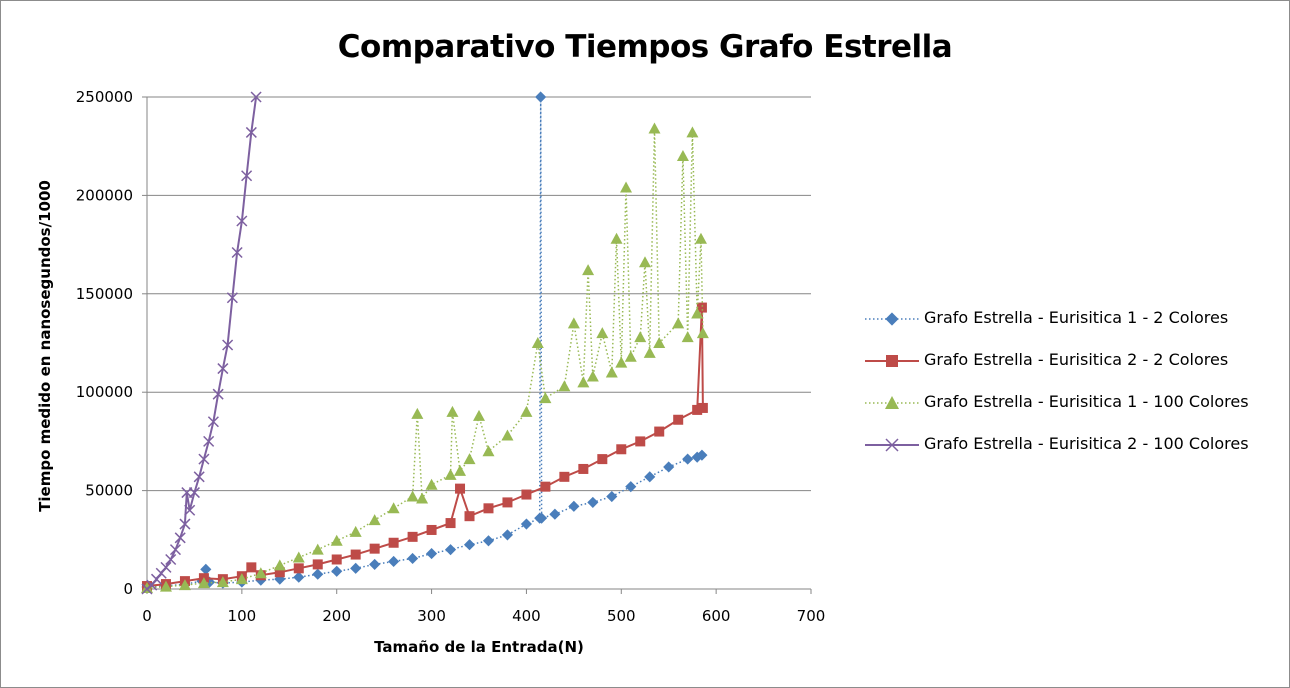  What do you see at coordinates (526, 616) in the screenshot?
I see `x-tick-label: 400` at bounding box center [526, 616].